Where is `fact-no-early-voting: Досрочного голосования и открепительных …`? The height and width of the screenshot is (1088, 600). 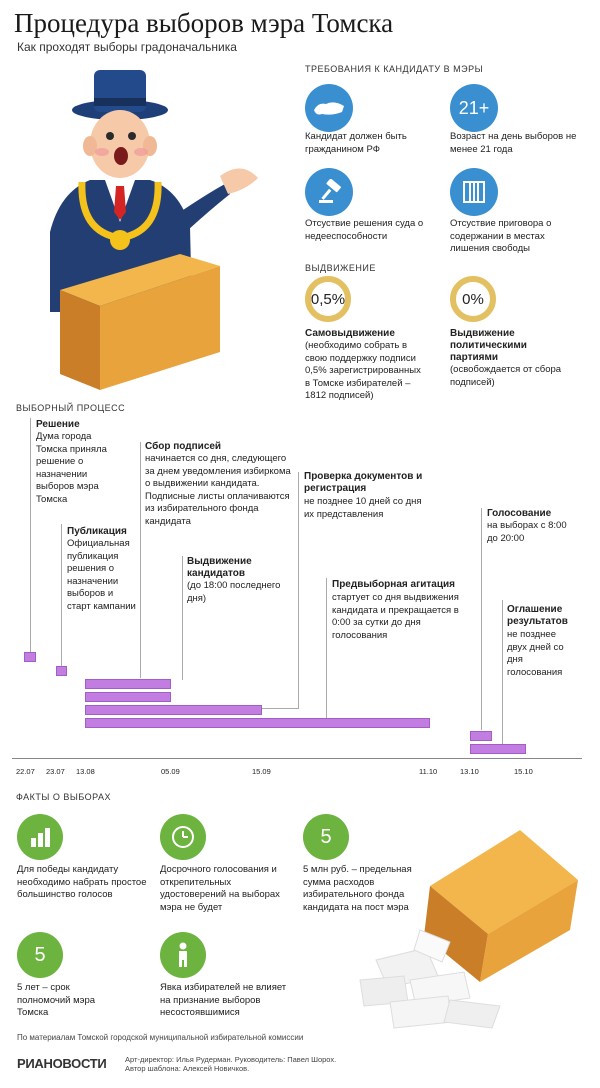
fact-no-early-voting: Досрочного голосования и открепительных … is located at coordinates (220, 888).